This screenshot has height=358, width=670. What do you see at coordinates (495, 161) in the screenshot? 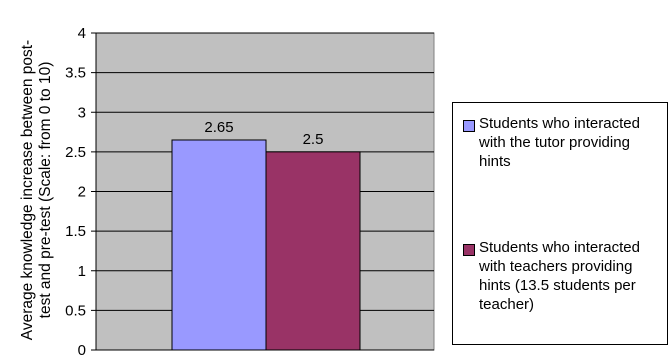
I see `legend-label-tutor-line-3: hints` at bounding box center [495, 161].